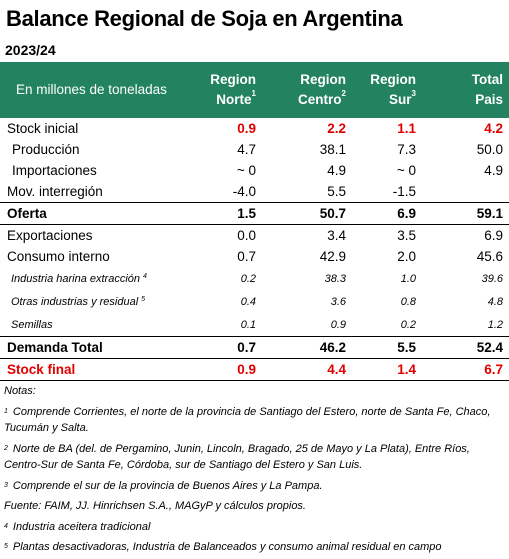  What do you see at coordinates (336, 128) in the screenshot?
I see `value-cell: 2.2` at bounding box center [336, 128].